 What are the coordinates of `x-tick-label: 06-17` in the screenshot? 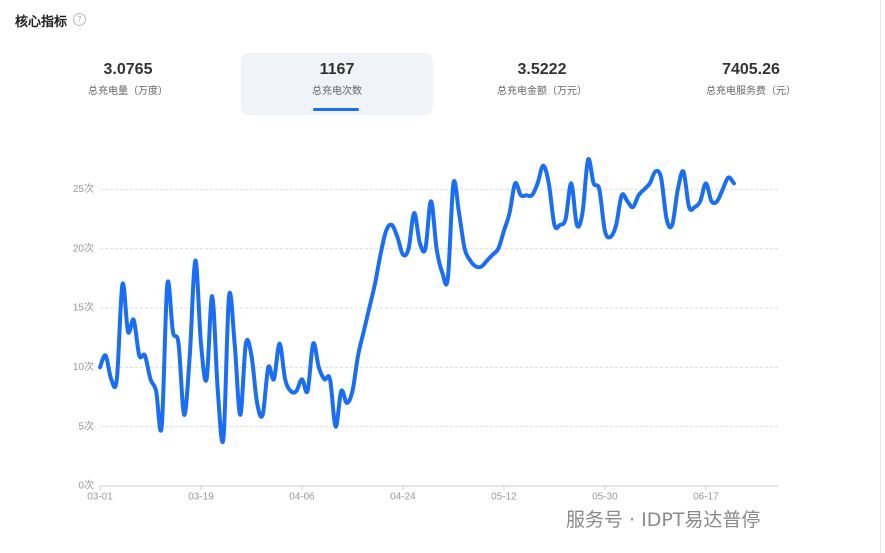 It's located at (706, 497).